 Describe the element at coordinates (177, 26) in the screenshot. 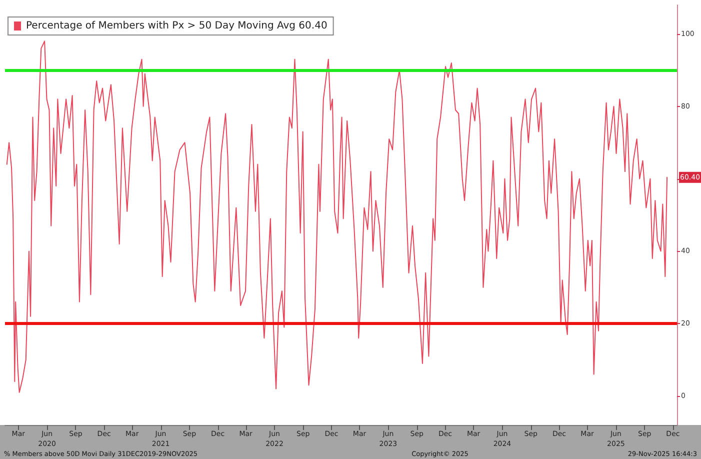

I see `legend-label: Percentage of Members with Px > 50 Day Moving Avg 60.40` at that location.